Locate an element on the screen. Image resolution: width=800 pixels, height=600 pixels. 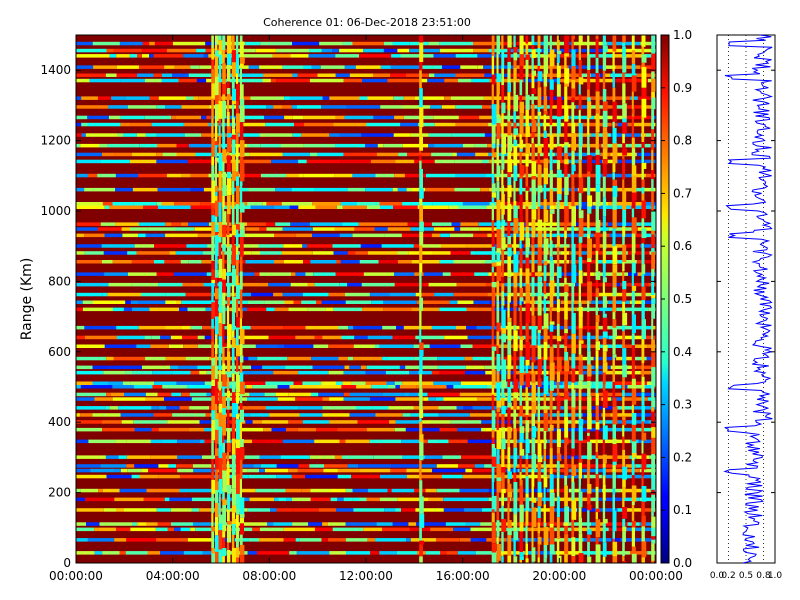
x-tick-label: 04:00:00 is located at coordinates (173, 576).